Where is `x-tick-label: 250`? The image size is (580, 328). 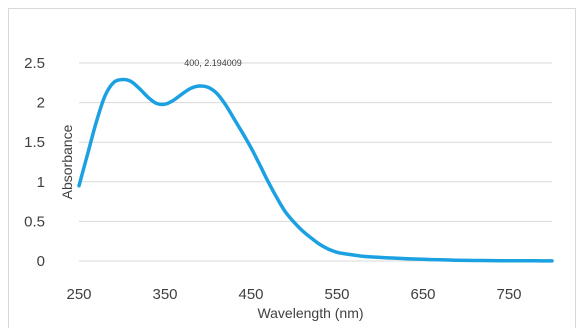
x-tick-label: 250 is located at coordinates (78, 294).